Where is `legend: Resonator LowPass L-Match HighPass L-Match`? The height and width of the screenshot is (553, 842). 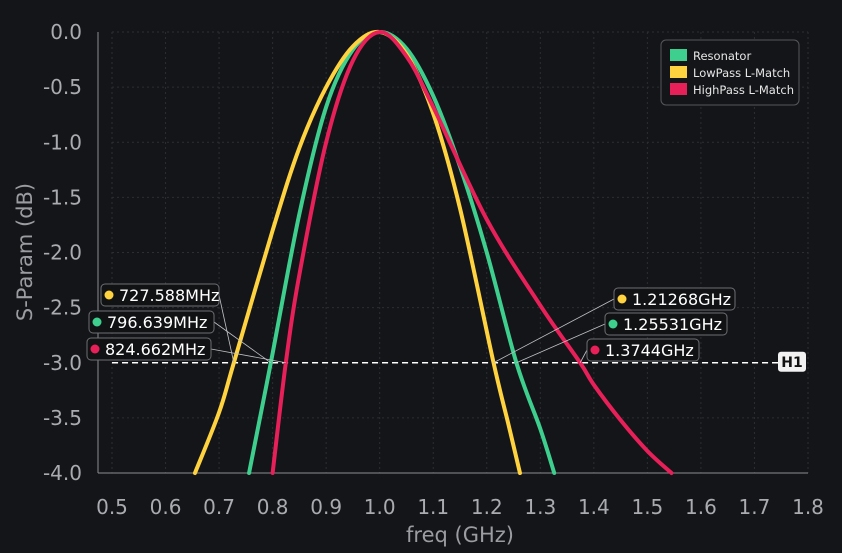 legend: Resonator LowPass L-Match HighPass L-Match is located at coordinates (730, 72).